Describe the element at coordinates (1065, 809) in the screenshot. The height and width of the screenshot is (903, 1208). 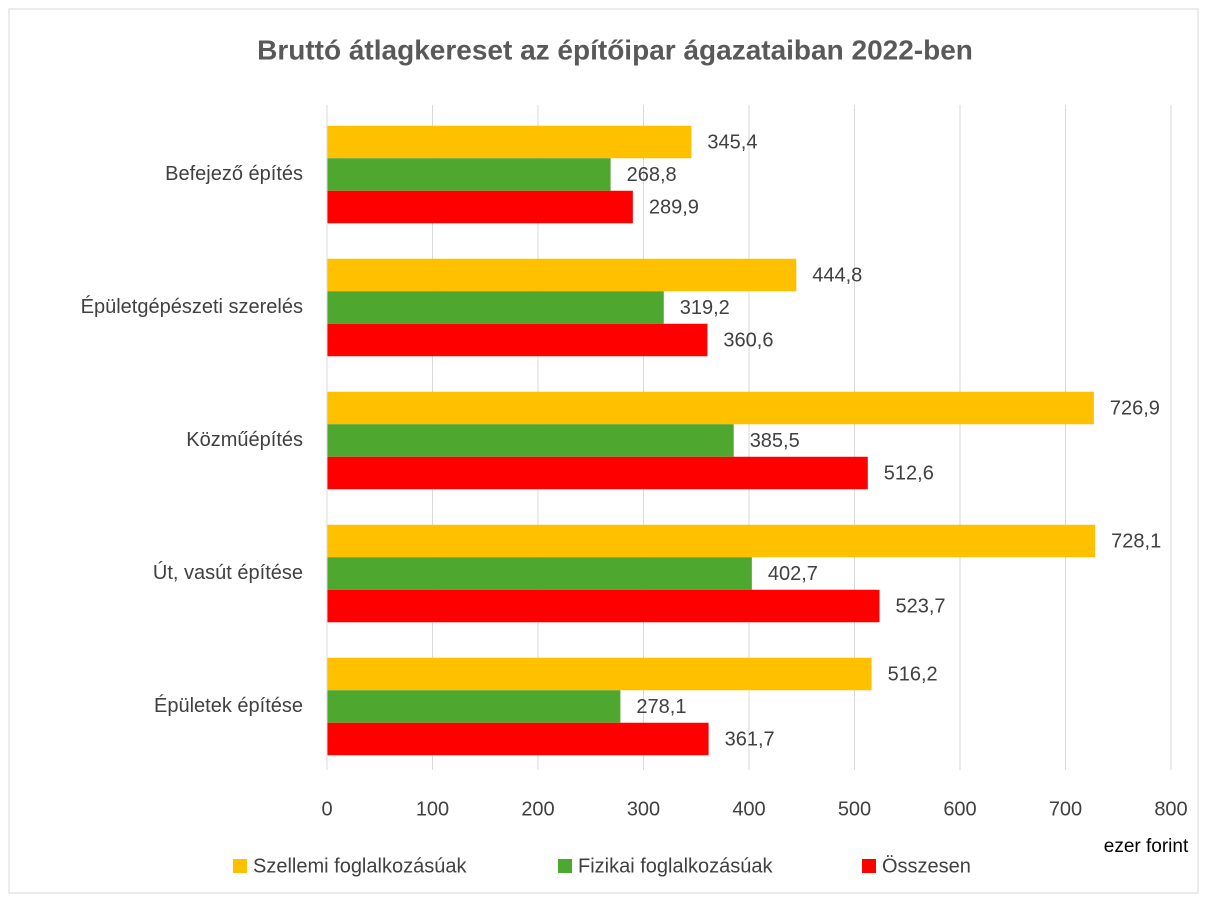
I see `x-tick-label: 700` at that location.